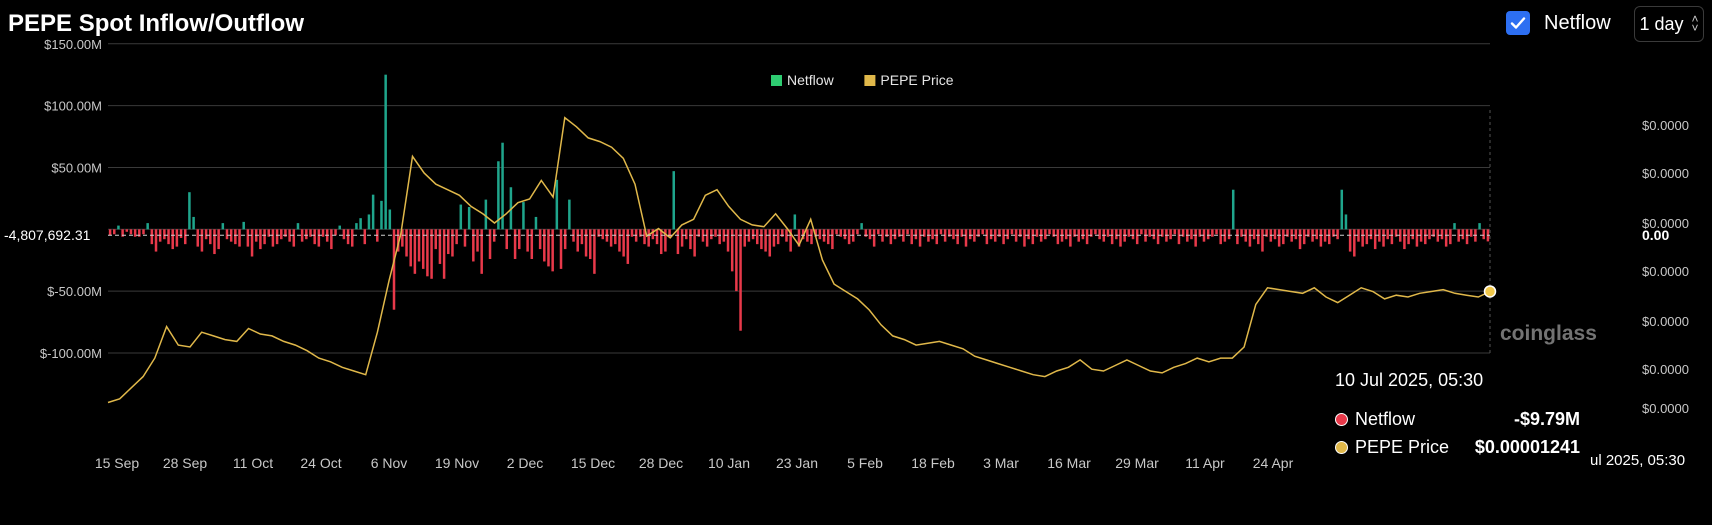 The image size is (1712, 525). I want to click on interval-select: 1 day ˄ ˅, so click(1669, 24).